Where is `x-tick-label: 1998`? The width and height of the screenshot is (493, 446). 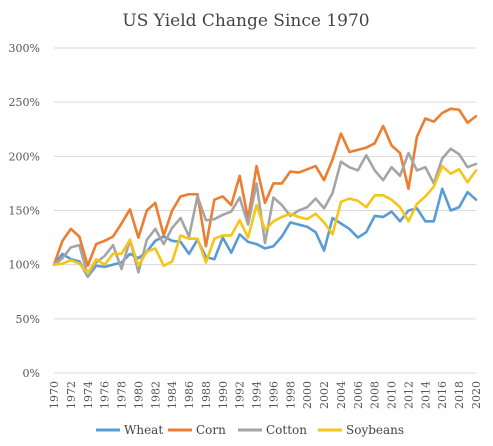
x-tick-label: 1998 is located at coordinates (290, 395).